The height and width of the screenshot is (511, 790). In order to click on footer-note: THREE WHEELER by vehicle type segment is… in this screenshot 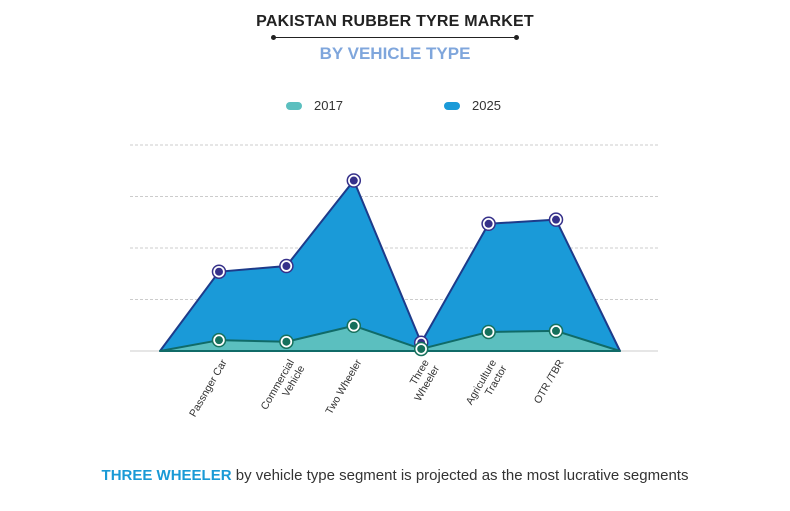, I will do `click(395, 475)`.